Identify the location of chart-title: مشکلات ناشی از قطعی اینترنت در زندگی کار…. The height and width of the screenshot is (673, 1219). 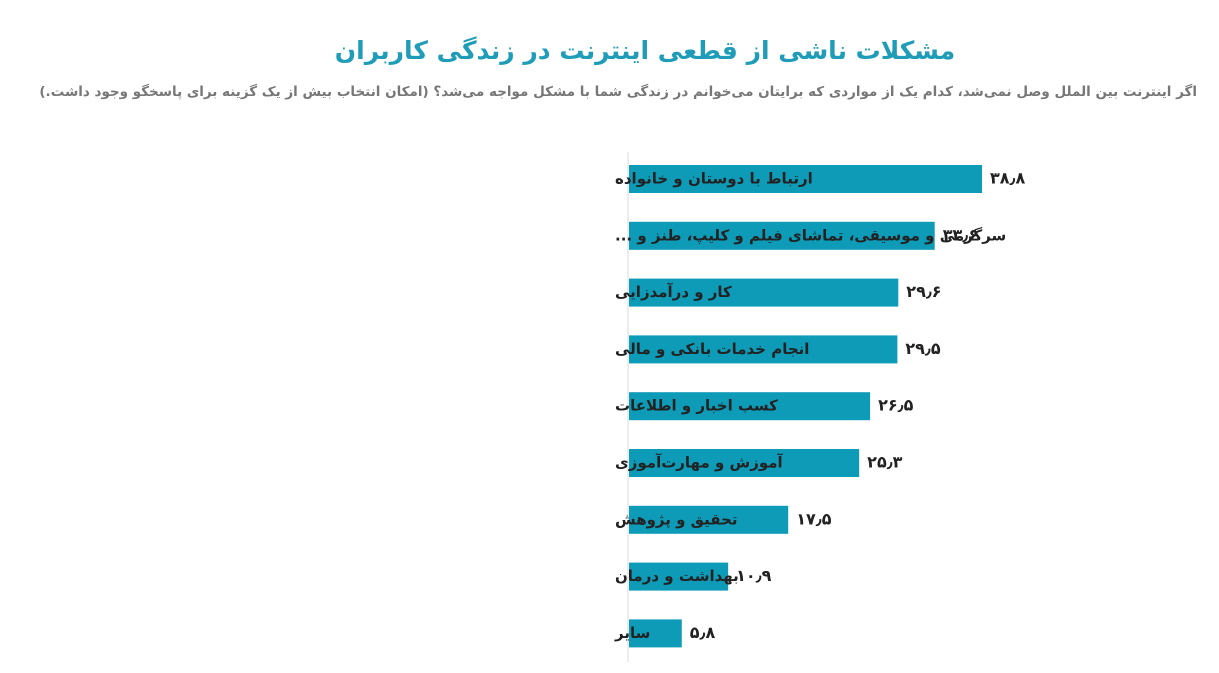
(645, 50).